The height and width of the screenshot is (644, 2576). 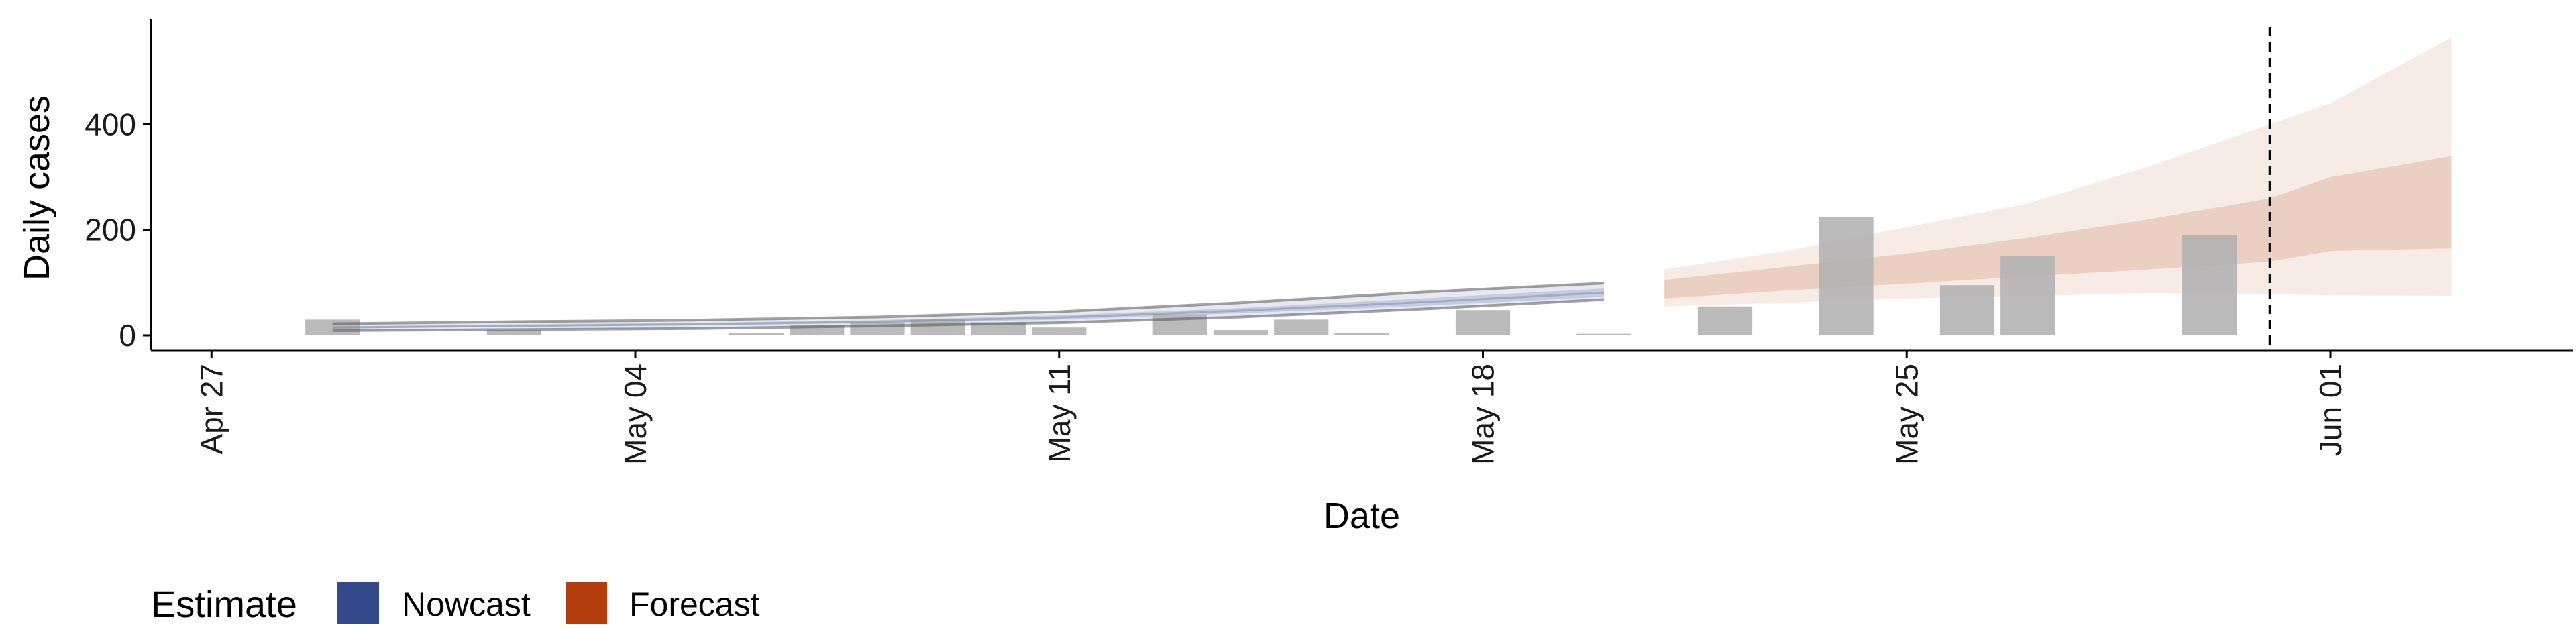 I want to click on nowcast-upper-90-line, so click(x=968, y=303).